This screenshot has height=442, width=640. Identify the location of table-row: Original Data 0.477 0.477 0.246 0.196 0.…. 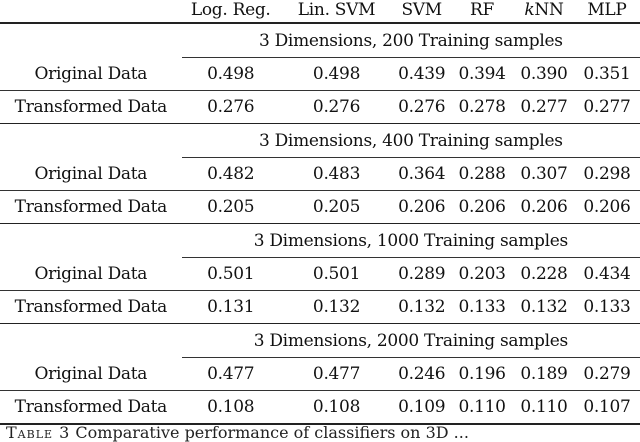
(320, 374).